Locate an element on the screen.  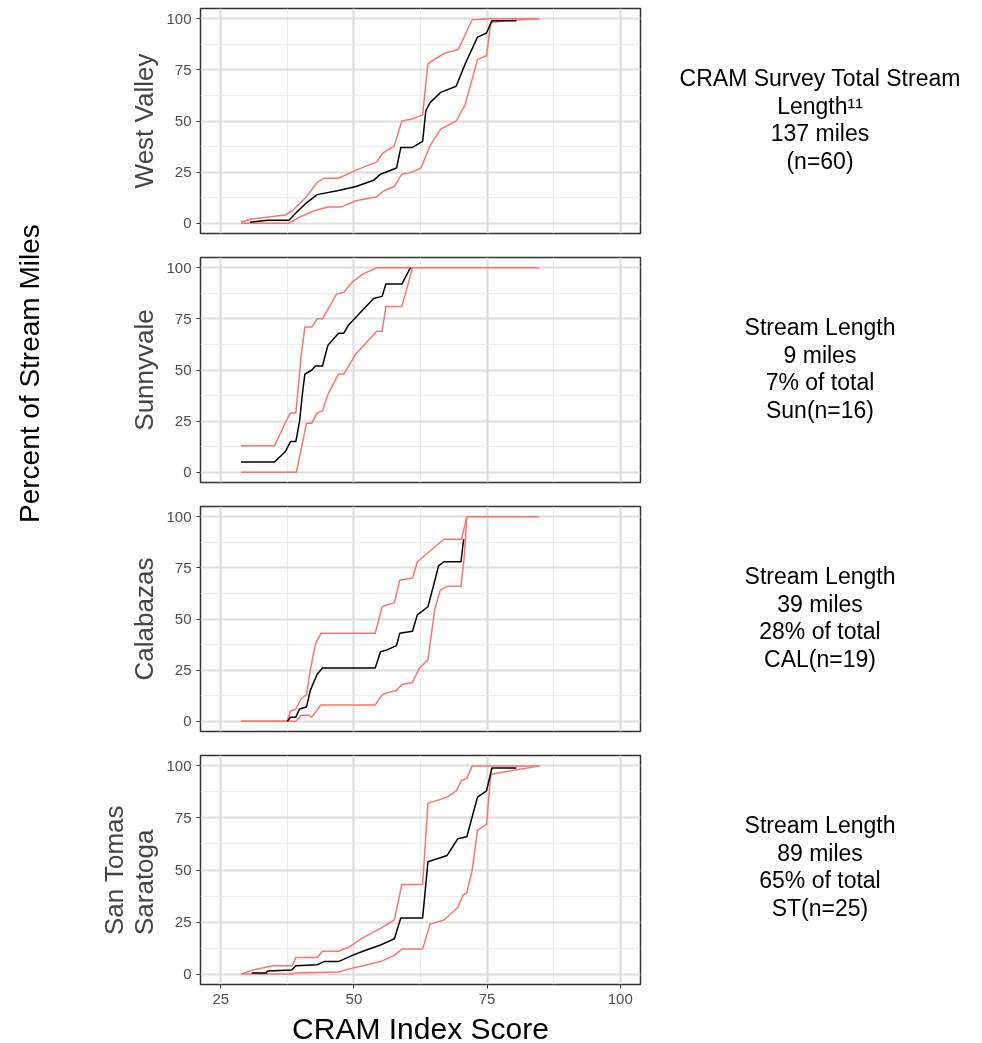
text: 65% of total is located at coordinates (820, 880).